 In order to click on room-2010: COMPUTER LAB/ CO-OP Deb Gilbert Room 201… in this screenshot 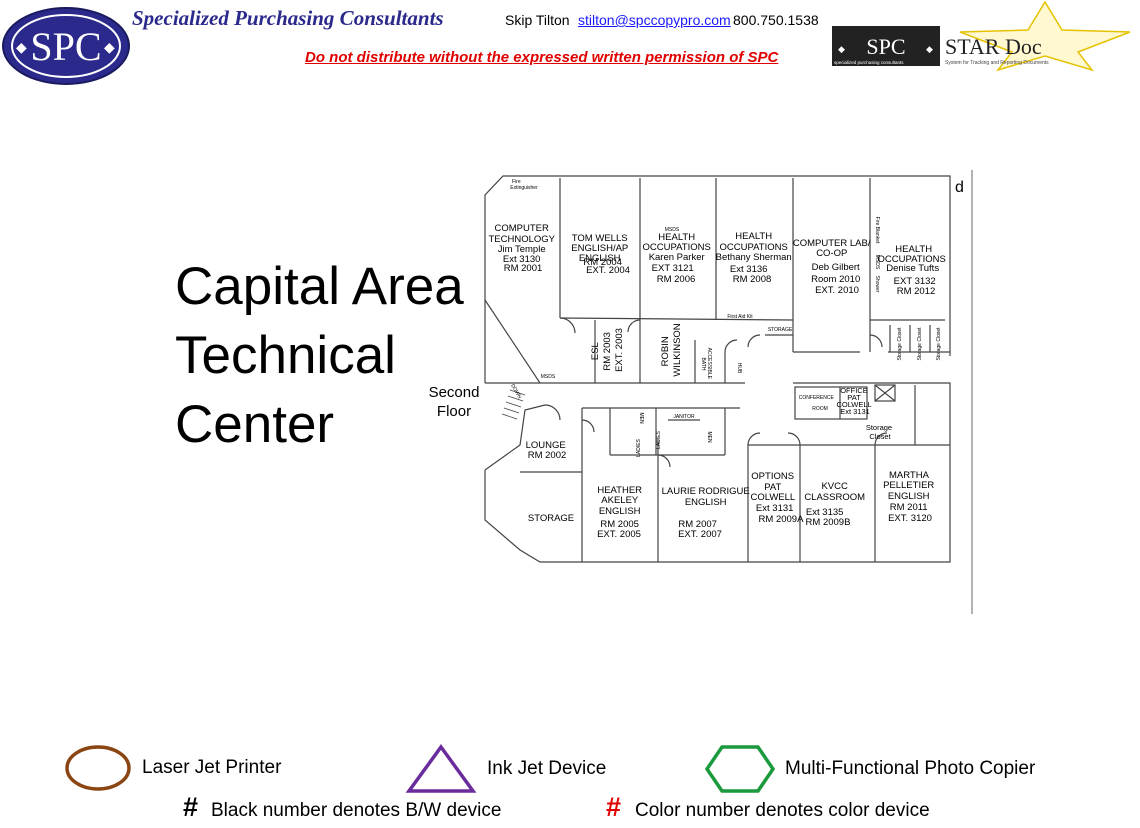, I will do `click(833, 267)`.